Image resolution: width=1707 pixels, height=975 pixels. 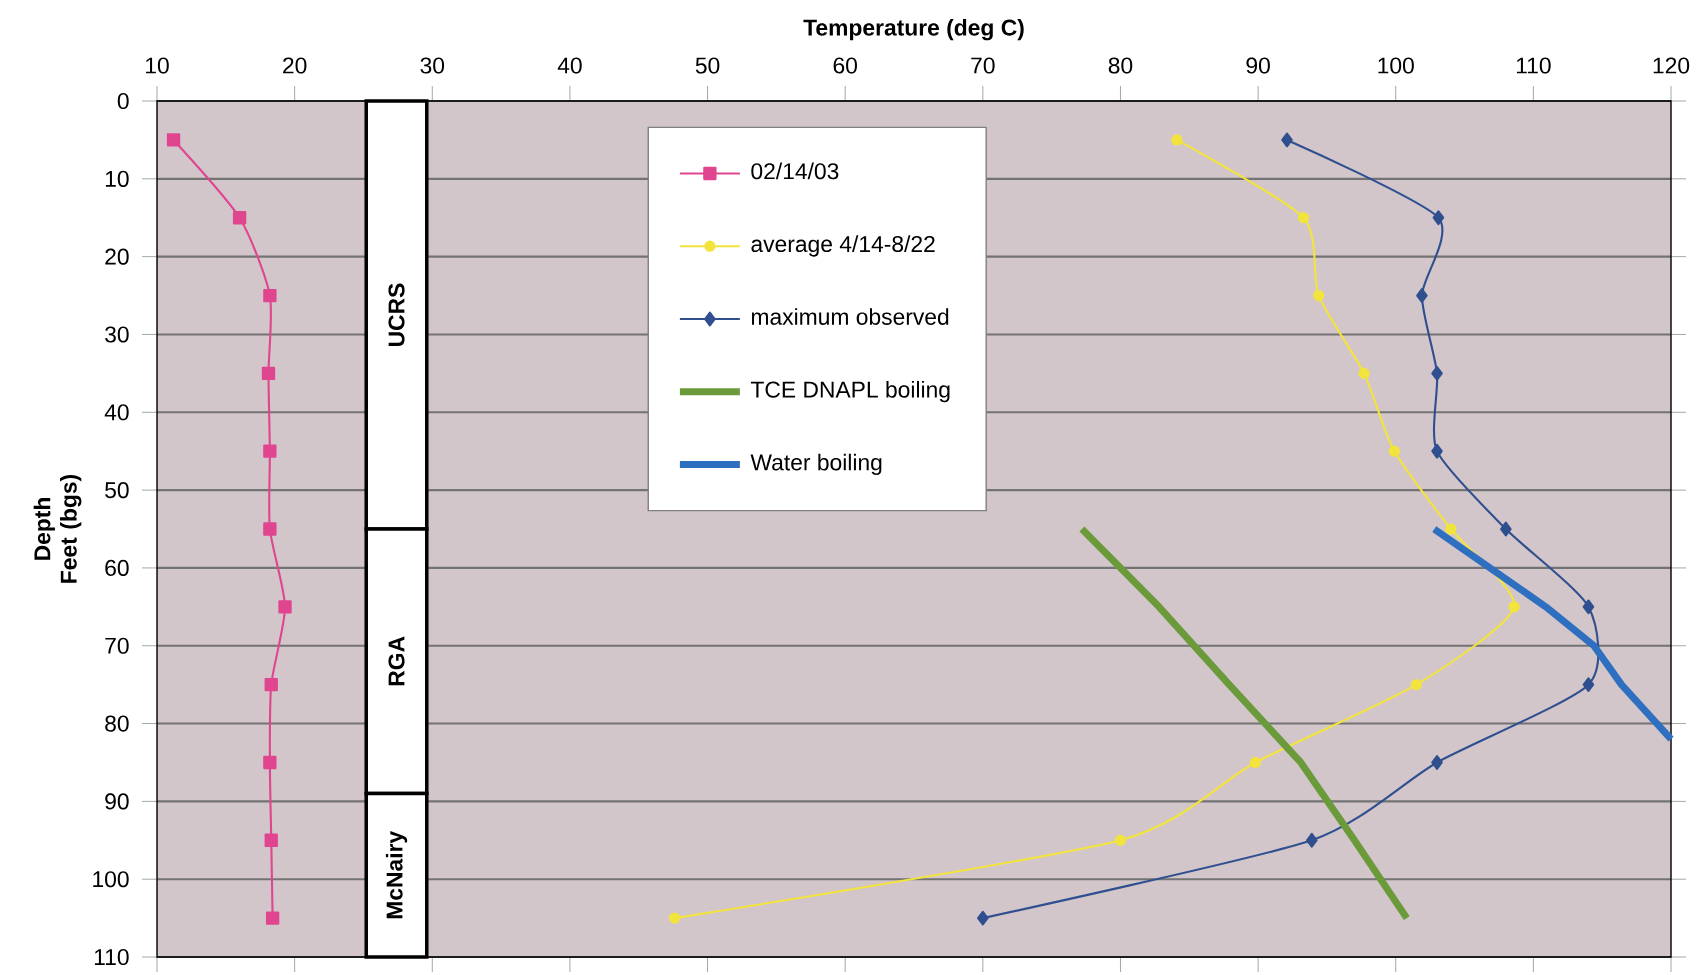 I want to click on legend-label: 02/14/03, so click(x=795, y=171).